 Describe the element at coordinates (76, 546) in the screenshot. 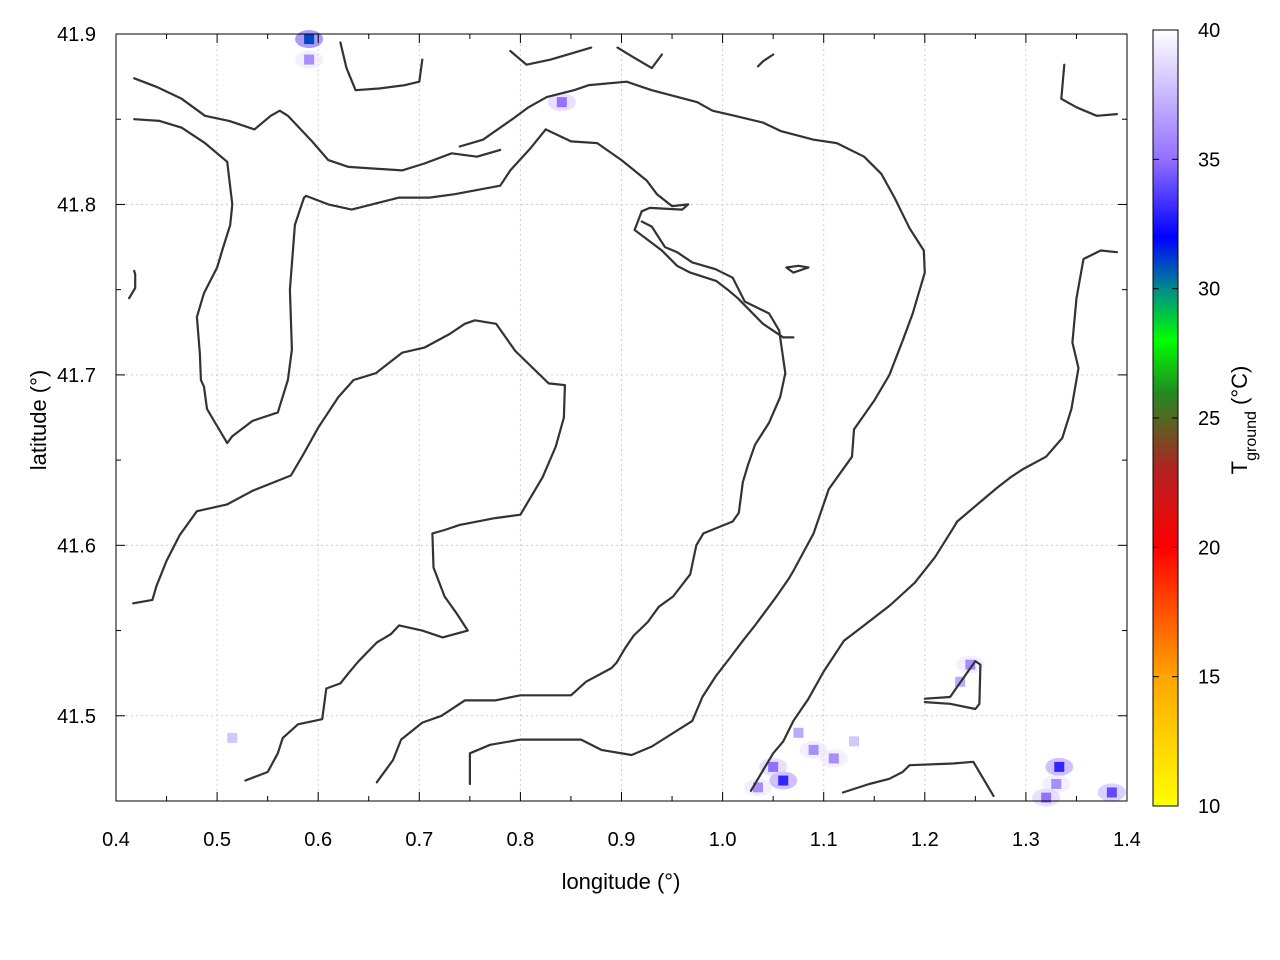

I see `y-tick-label: 41.6` at that location.